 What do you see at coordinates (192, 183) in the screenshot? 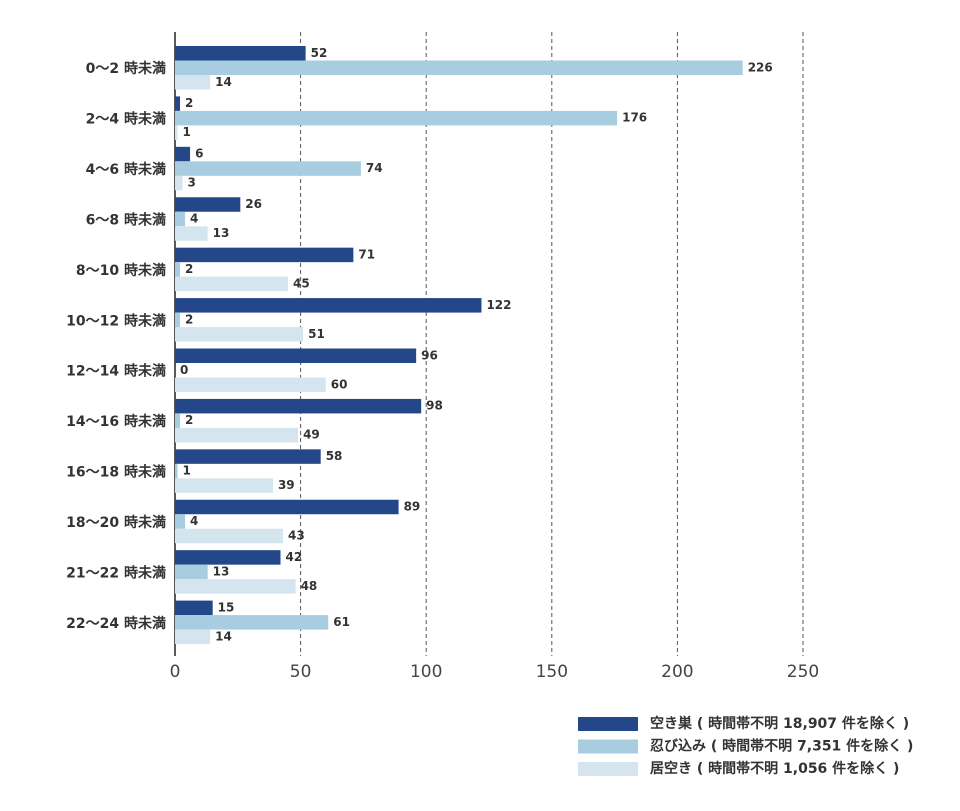
I see `value-label: 3` at bounding box center [192, 183].